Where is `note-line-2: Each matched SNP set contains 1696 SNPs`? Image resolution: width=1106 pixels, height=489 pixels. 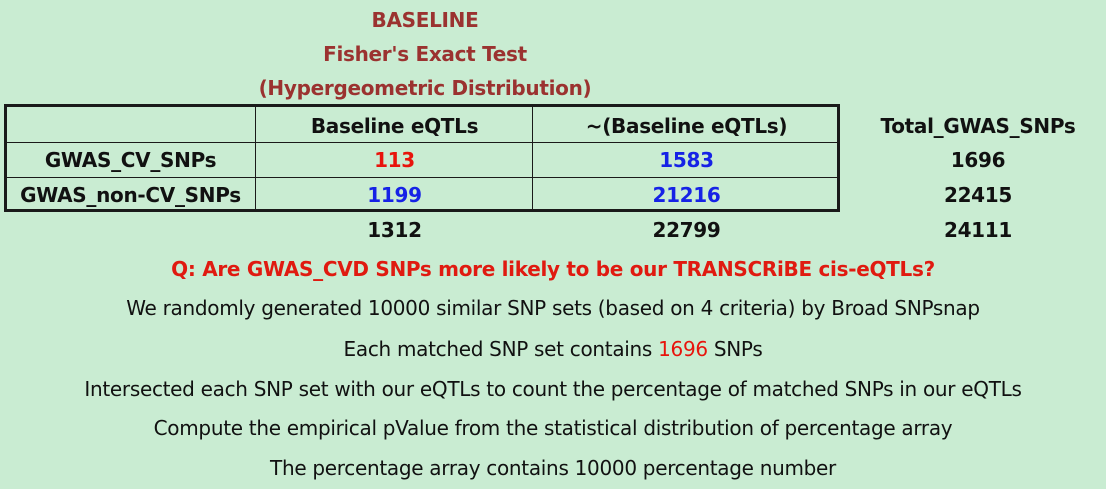
note-line-2: Each matched SNP set contains 1696 SNPs is located at coordinates (553, 349).